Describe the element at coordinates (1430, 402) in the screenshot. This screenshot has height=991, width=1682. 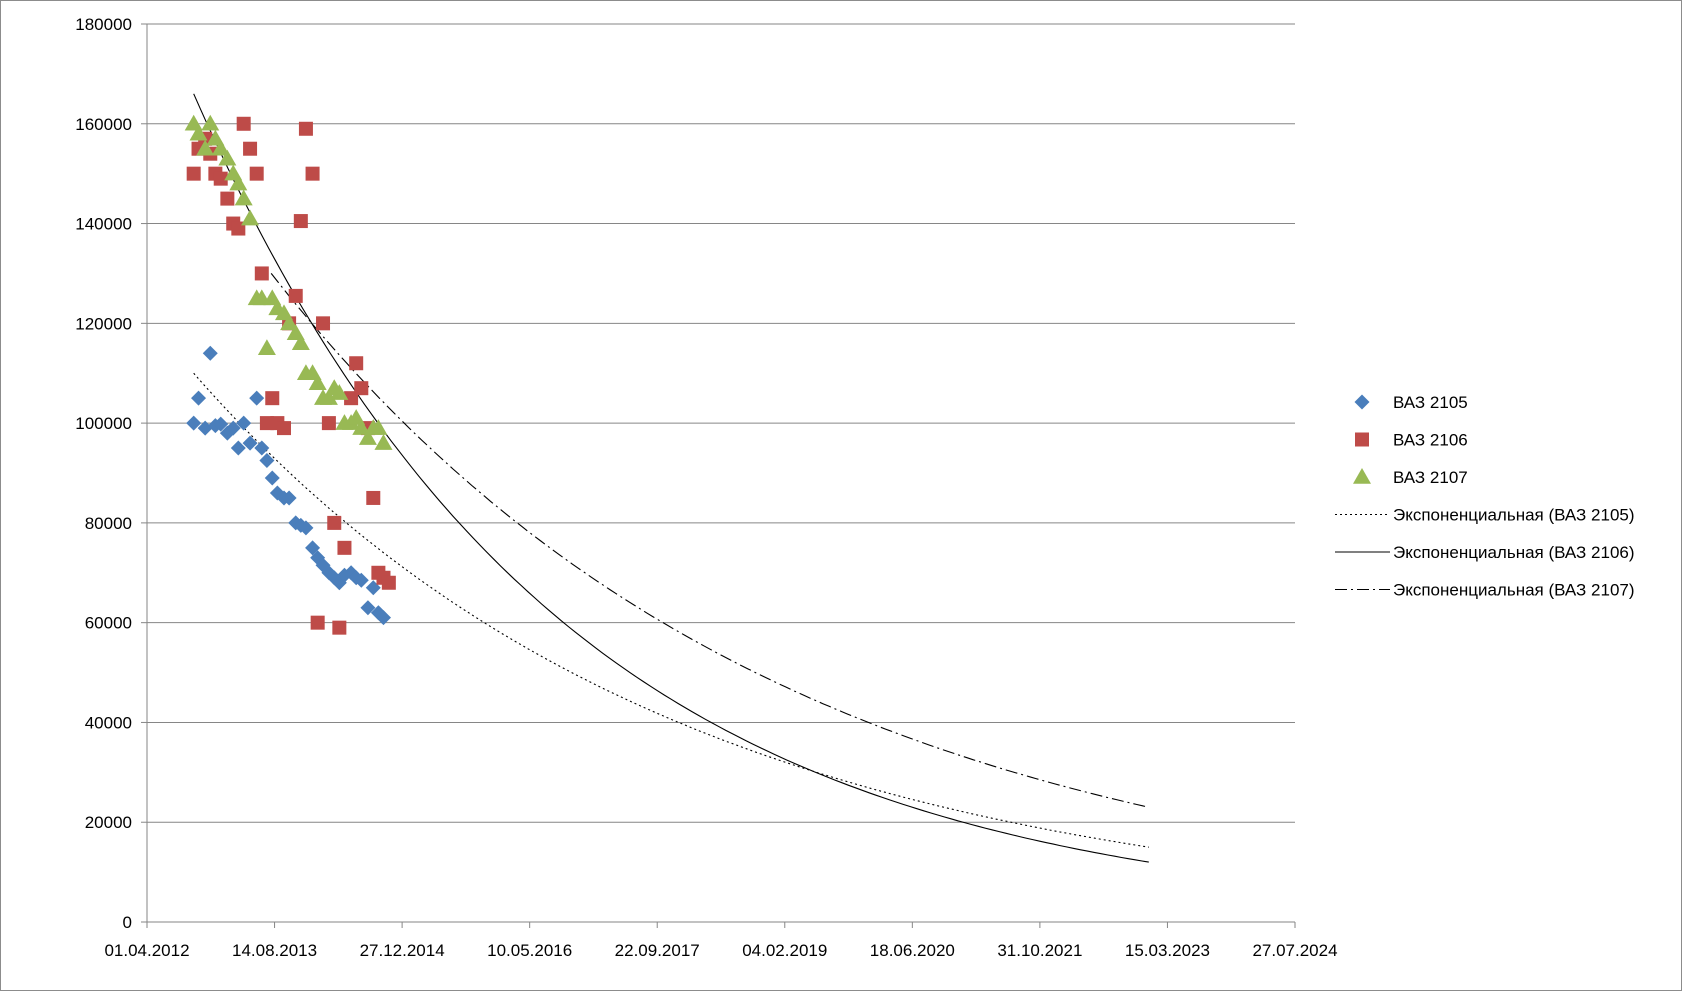
I see `legend-label: ВАЗ 2105` at that location.